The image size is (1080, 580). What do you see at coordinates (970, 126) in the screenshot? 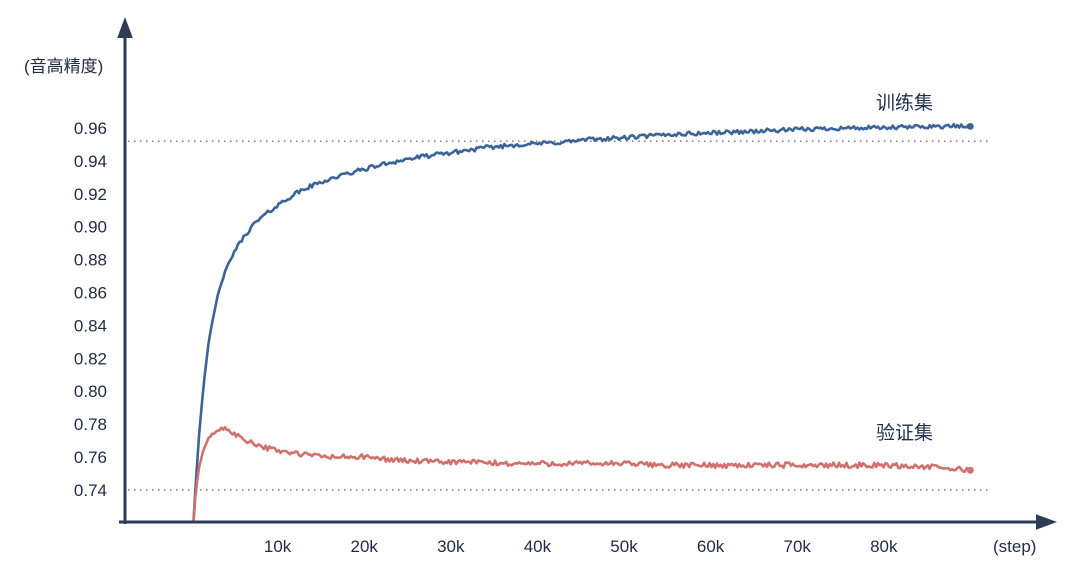
I see `train-end-dot` at bounding box center [970, 126].